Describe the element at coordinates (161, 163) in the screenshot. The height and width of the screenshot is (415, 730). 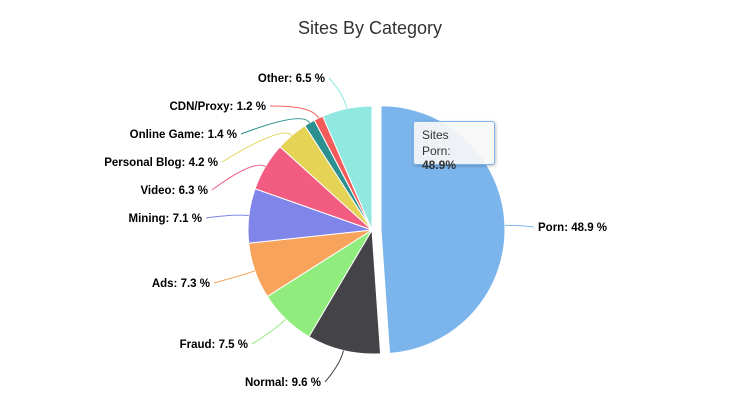
I see `data-label-personal-blog: Personal Blog: 4.2 %` at that location.